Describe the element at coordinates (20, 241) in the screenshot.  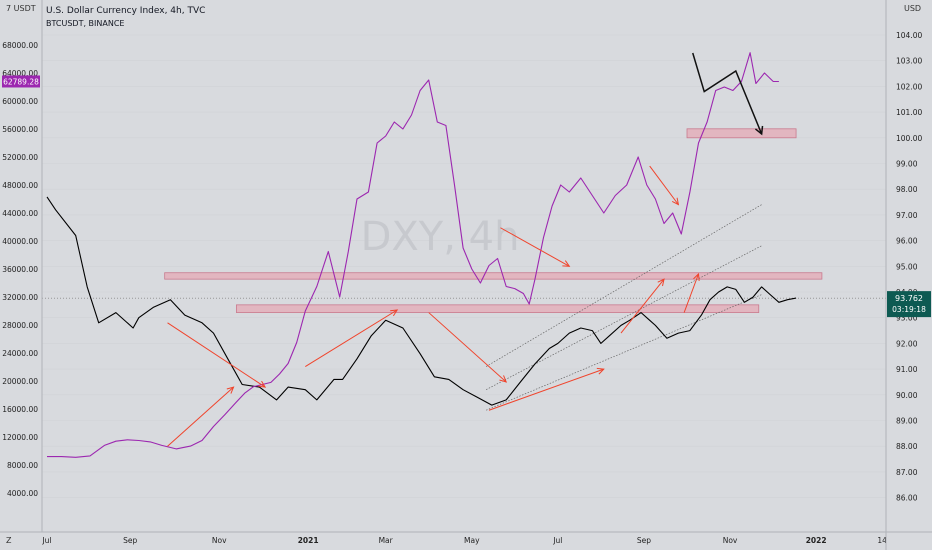
I see `left-tick-label: 40000.00` at that location.